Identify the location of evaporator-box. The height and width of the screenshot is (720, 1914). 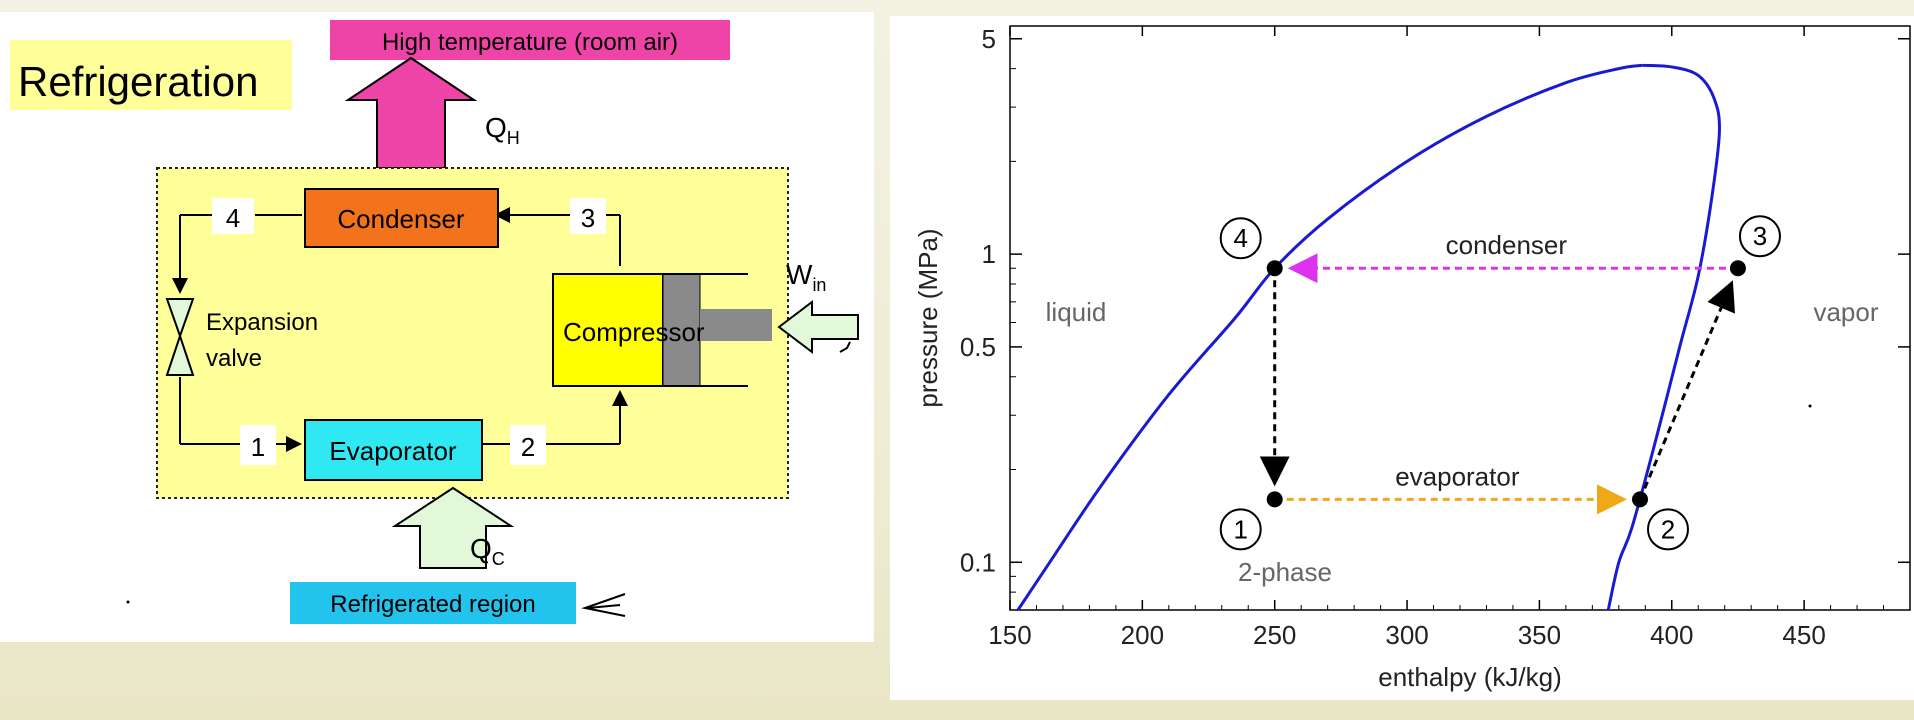
(393, 450).